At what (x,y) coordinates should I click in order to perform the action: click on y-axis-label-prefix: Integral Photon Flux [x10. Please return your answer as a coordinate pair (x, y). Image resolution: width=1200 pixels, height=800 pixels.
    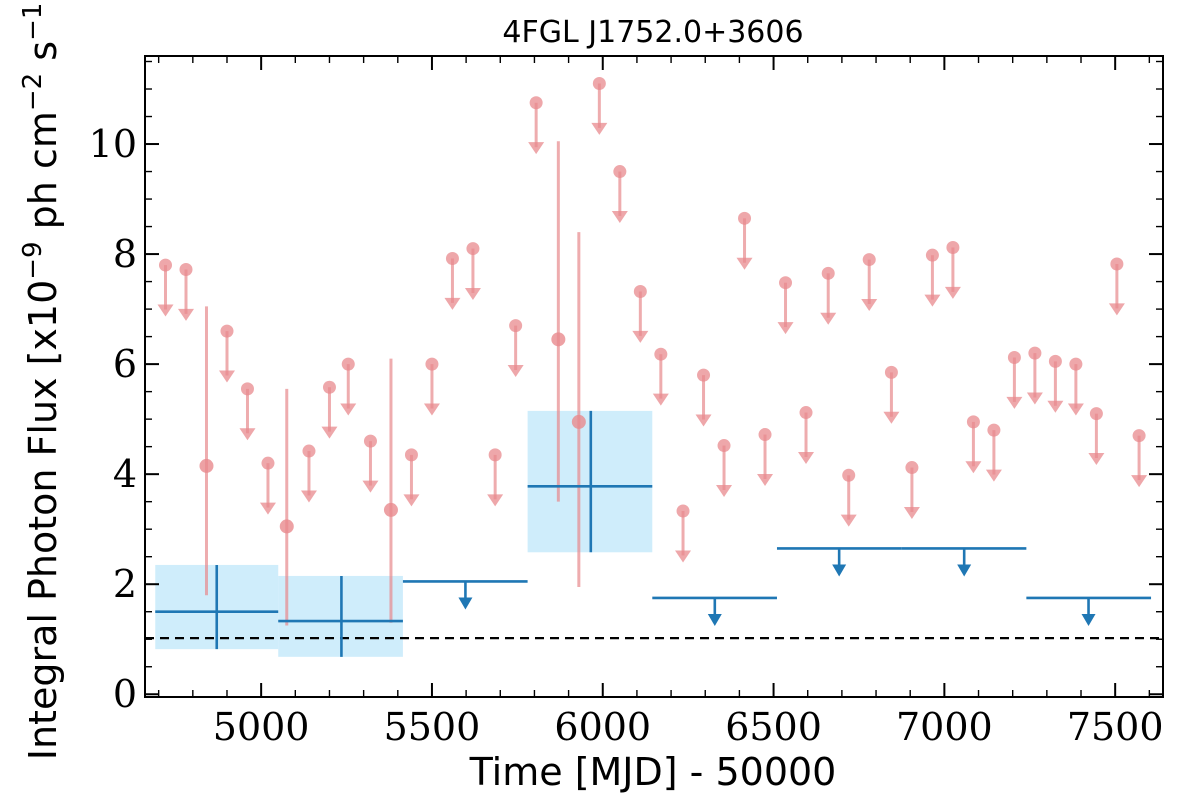
    Looking at the image, I should click on (43, 520).